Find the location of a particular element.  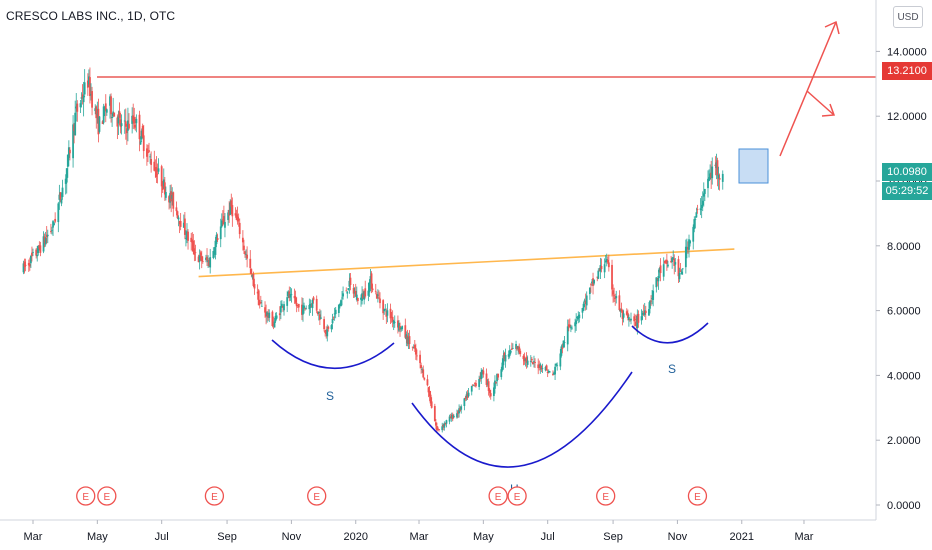

earnings-marker-label: E is located at coordinates (697, 497).